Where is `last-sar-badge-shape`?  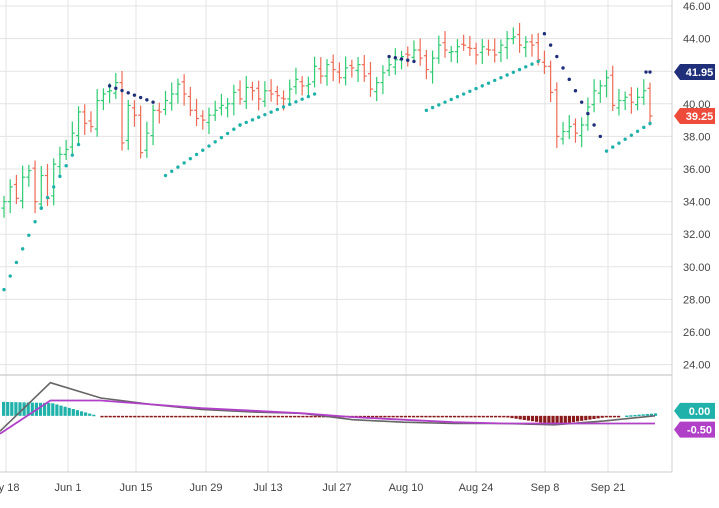 last-sar-badge-shape is located at coordinates (694, 72).